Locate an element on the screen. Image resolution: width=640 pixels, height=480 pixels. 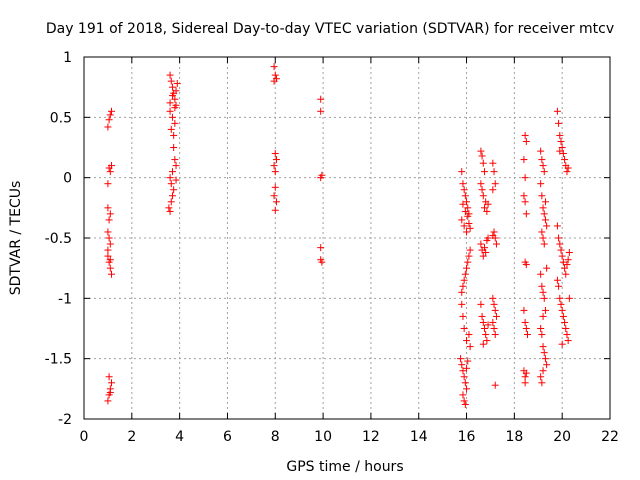
x-tick-label: 2 is located at coordinates (131, 437).